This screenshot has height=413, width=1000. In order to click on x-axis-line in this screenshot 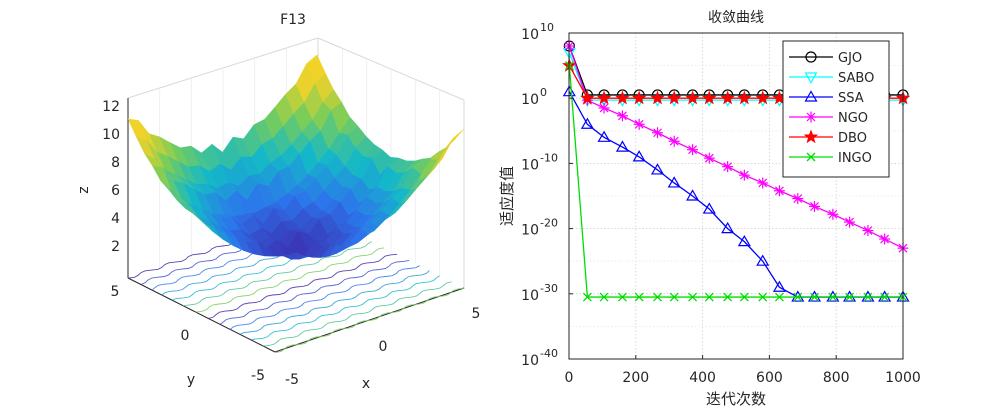, I will do `click(369, 320)`.